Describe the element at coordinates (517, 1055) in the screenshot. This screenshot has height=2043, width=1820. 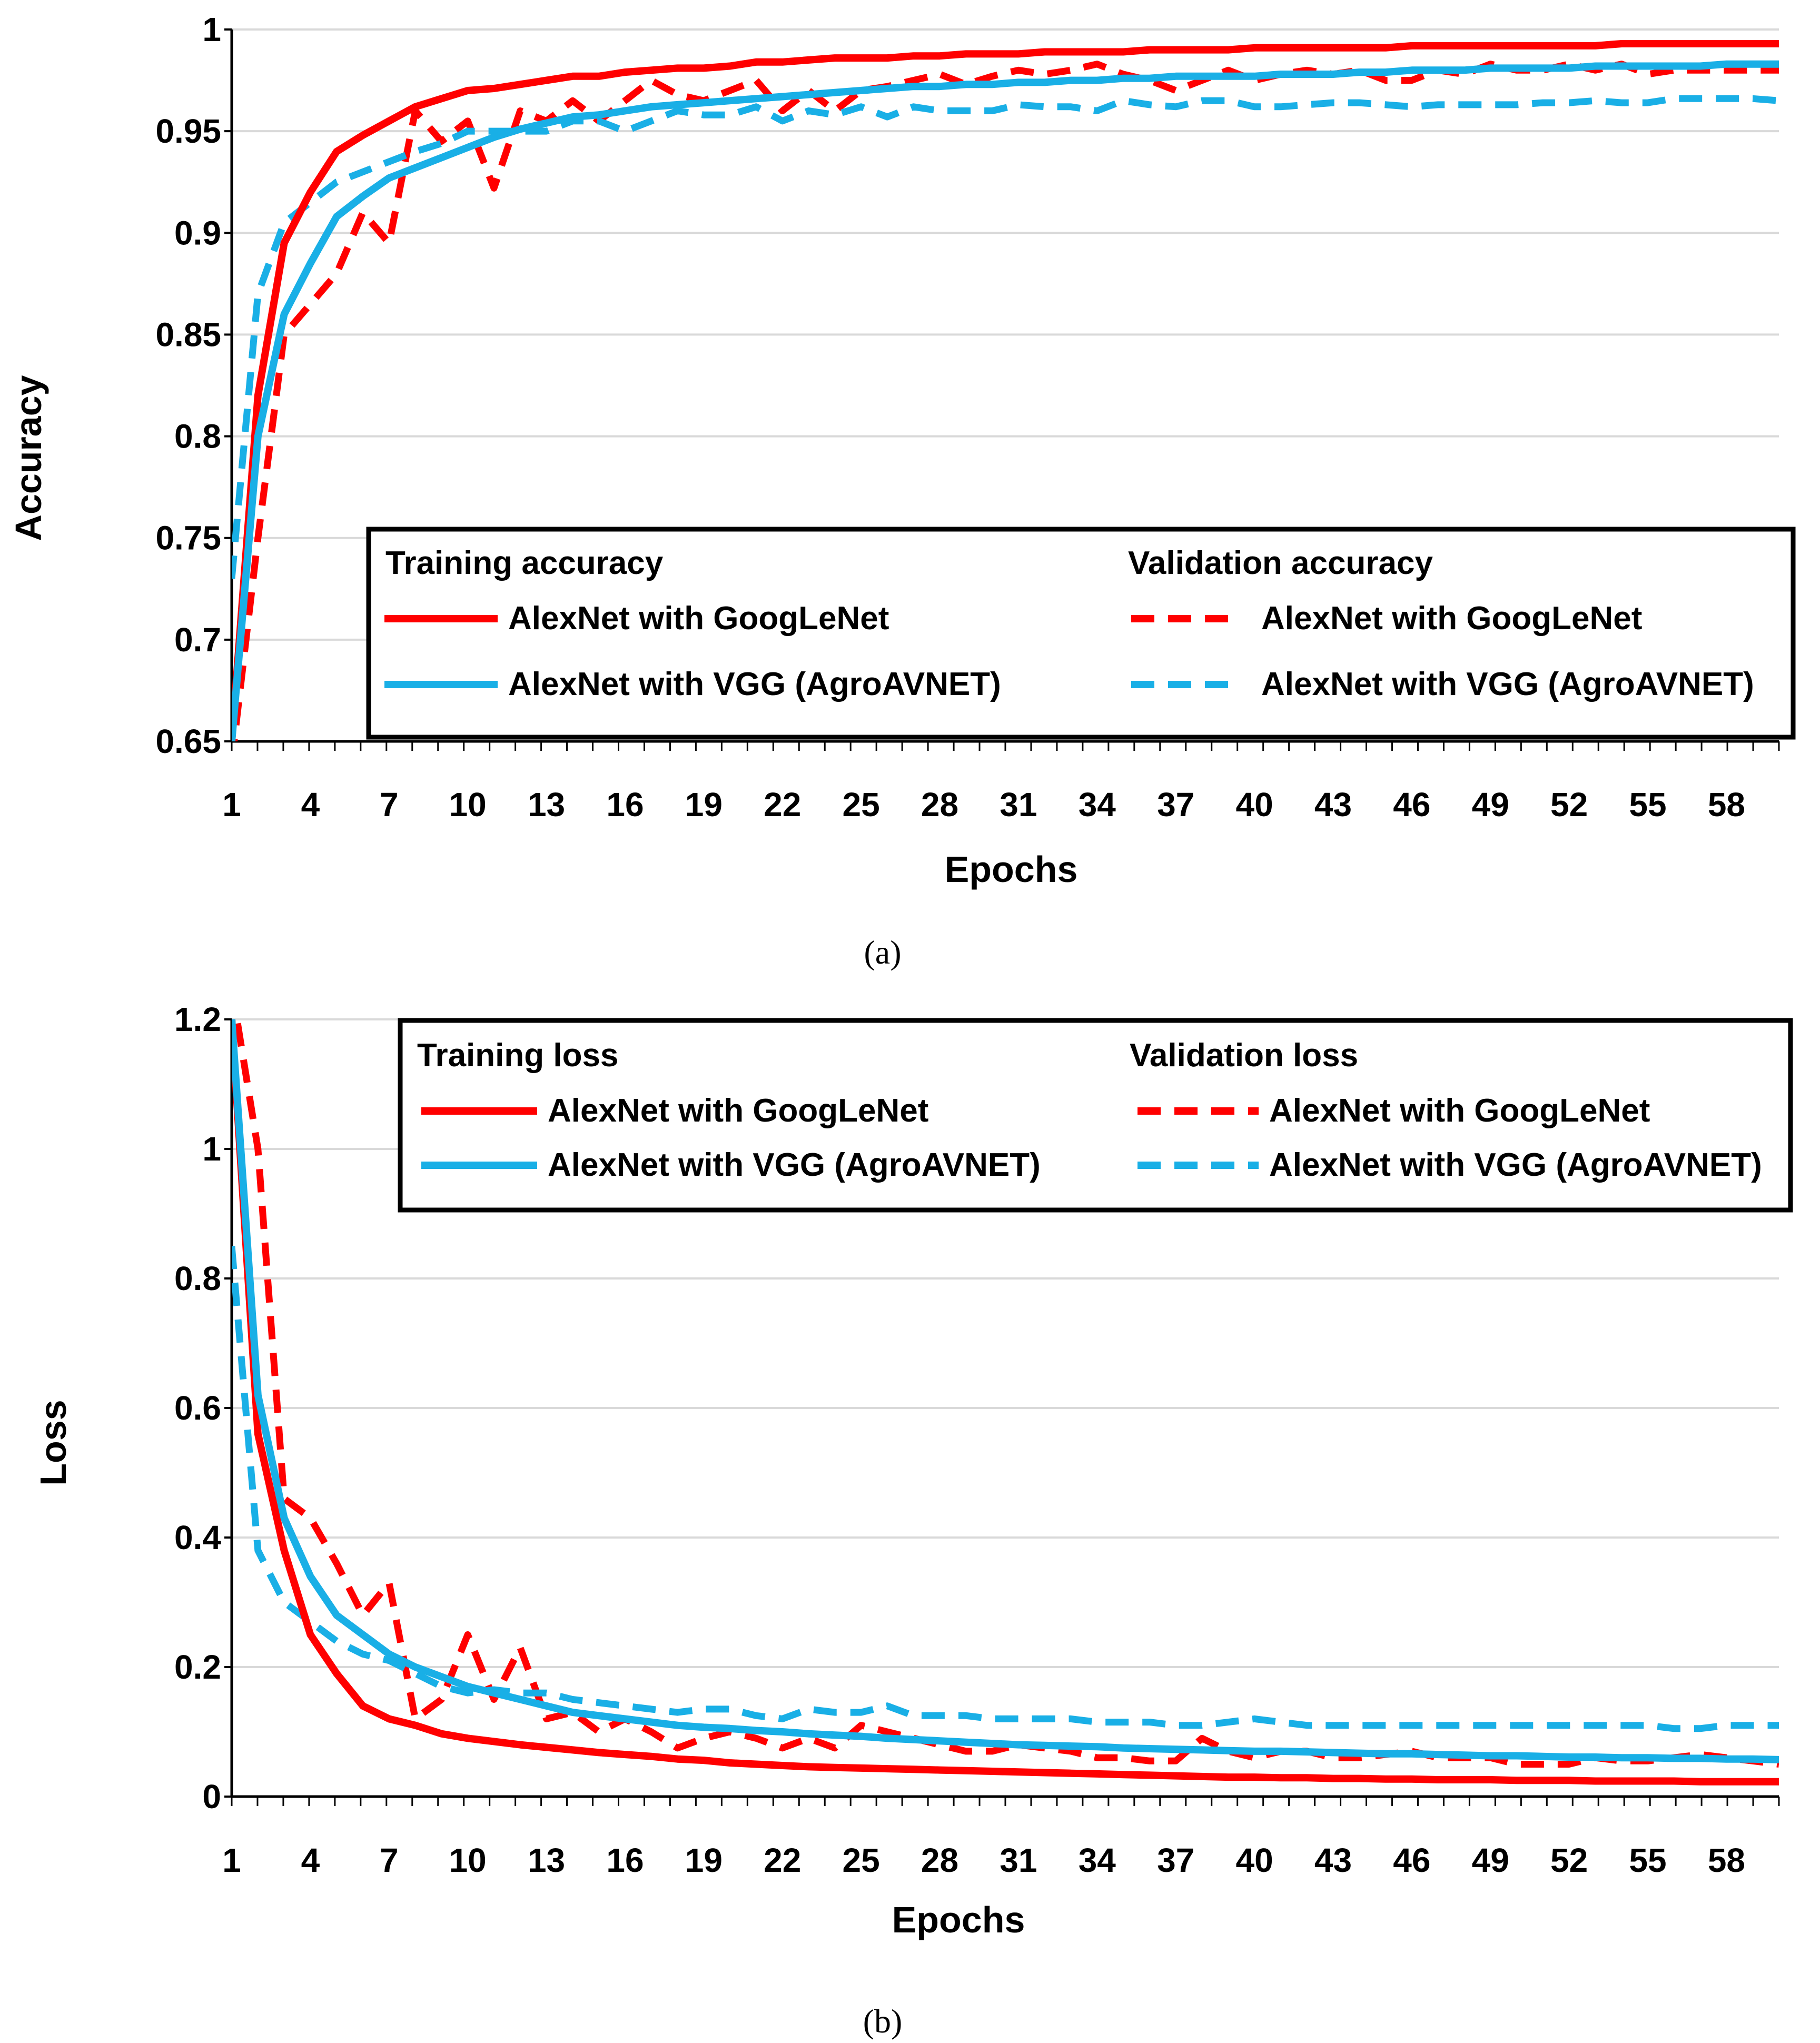
I see `legend-training-title: Training loss` at that location.